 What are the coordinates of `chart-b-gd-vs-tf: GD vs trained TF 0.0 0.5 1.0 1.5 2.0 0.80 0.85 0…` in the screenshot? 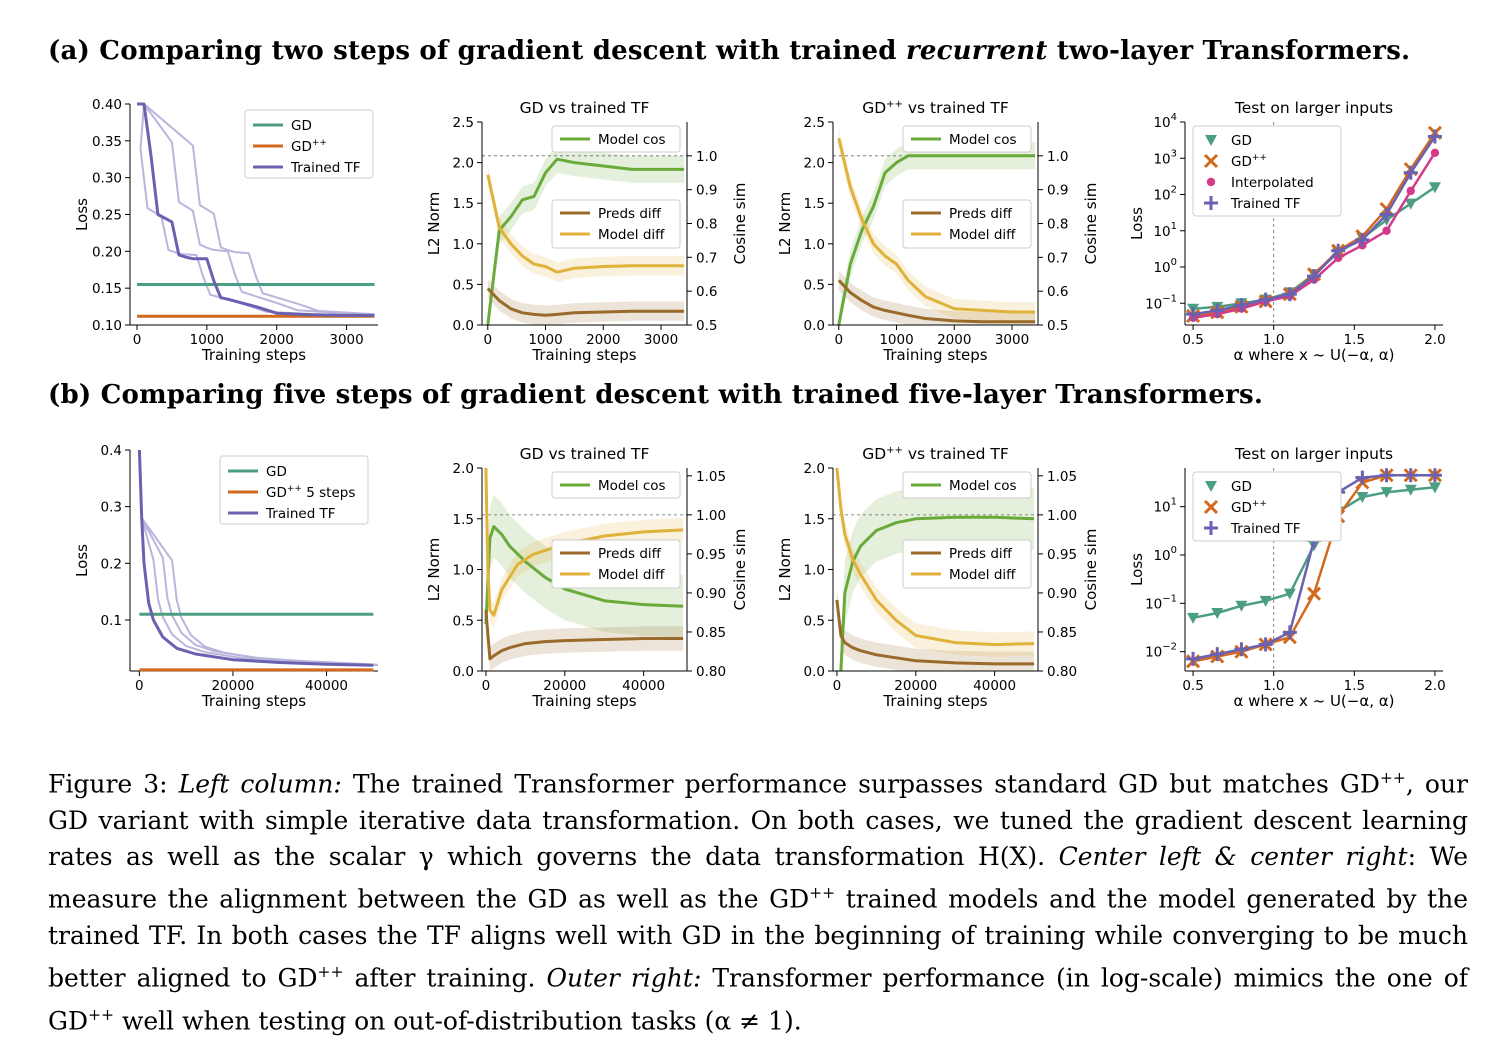 It's located at (587, 577).